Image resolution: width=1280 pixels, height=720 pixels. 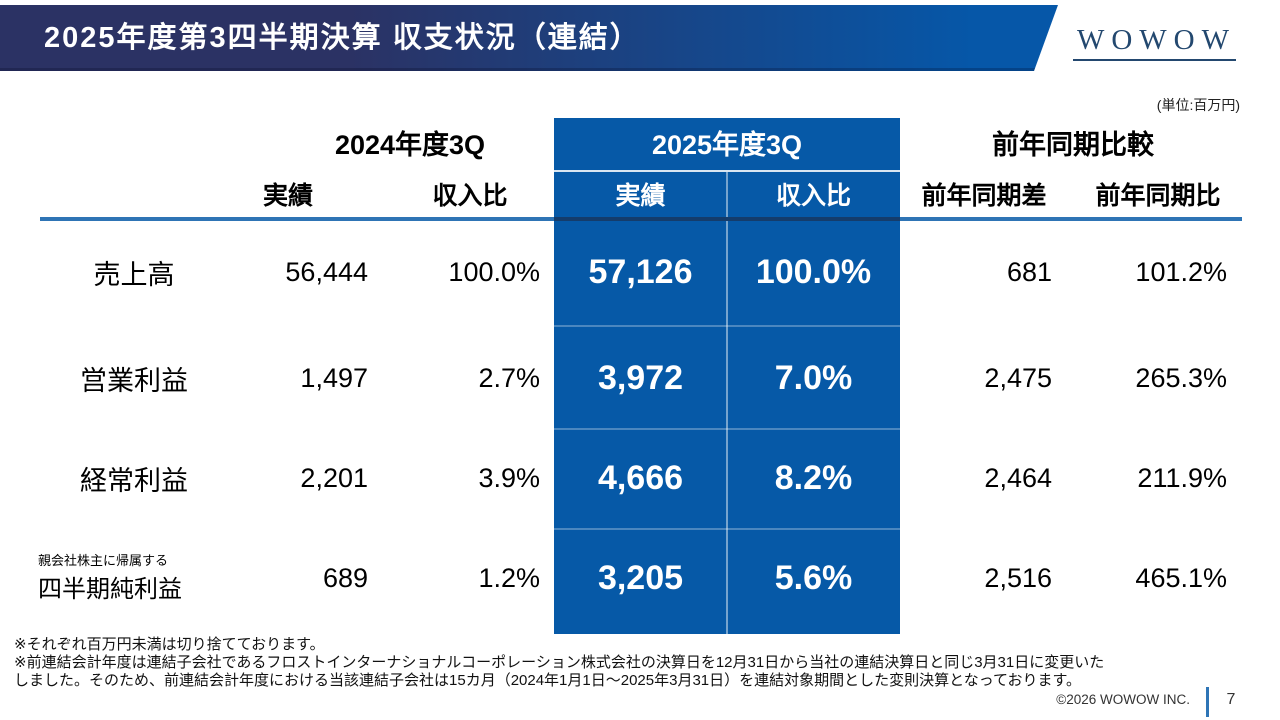 I want to click on page-title: 2025年度第3四半期決算 収支状況（連結）, so click(x=342, y=38).